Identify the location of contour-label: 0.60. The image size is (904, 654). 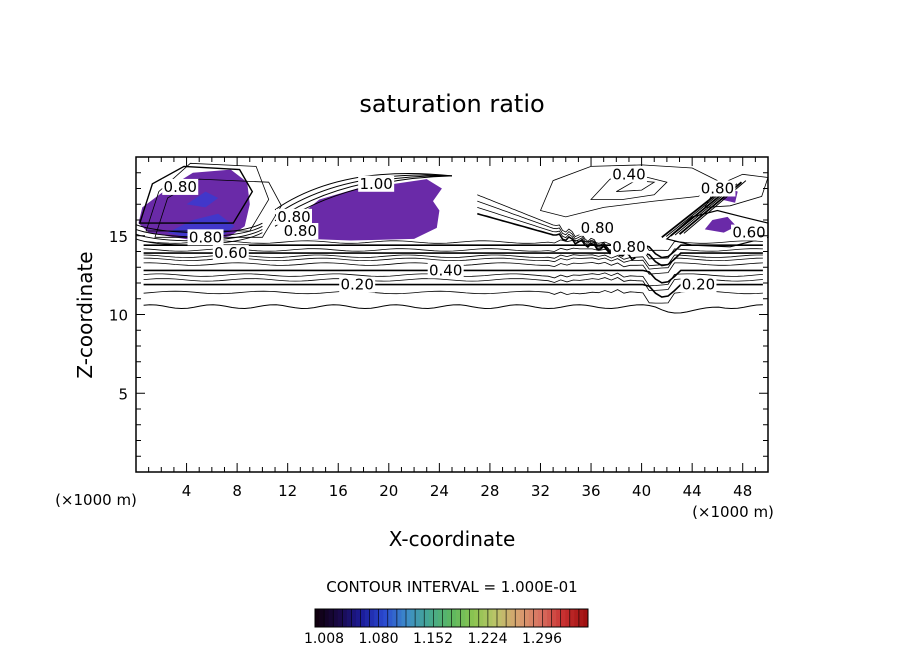
(230, 253).